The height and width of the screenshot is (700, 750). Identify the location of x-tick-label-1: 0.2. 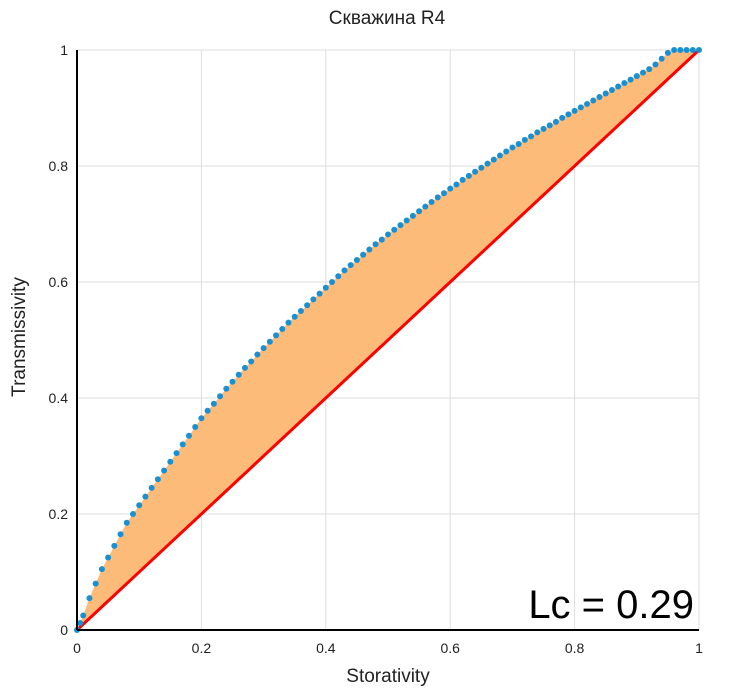
(202, 648).